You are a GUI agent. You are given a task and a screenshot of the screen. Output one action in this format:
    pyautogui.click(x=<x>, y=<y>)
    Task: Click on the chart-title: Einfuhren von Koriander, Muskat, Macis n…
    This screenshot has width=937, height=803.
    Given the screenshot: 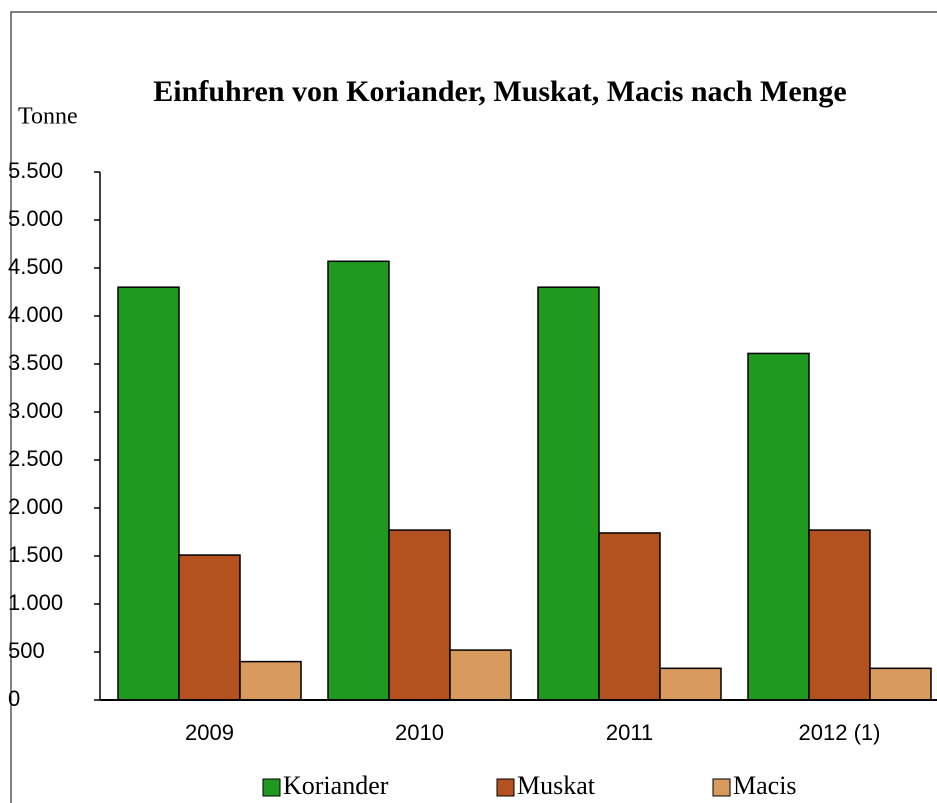 What is the action you would take?
    pyautogui.click(x=500, y=91)
    